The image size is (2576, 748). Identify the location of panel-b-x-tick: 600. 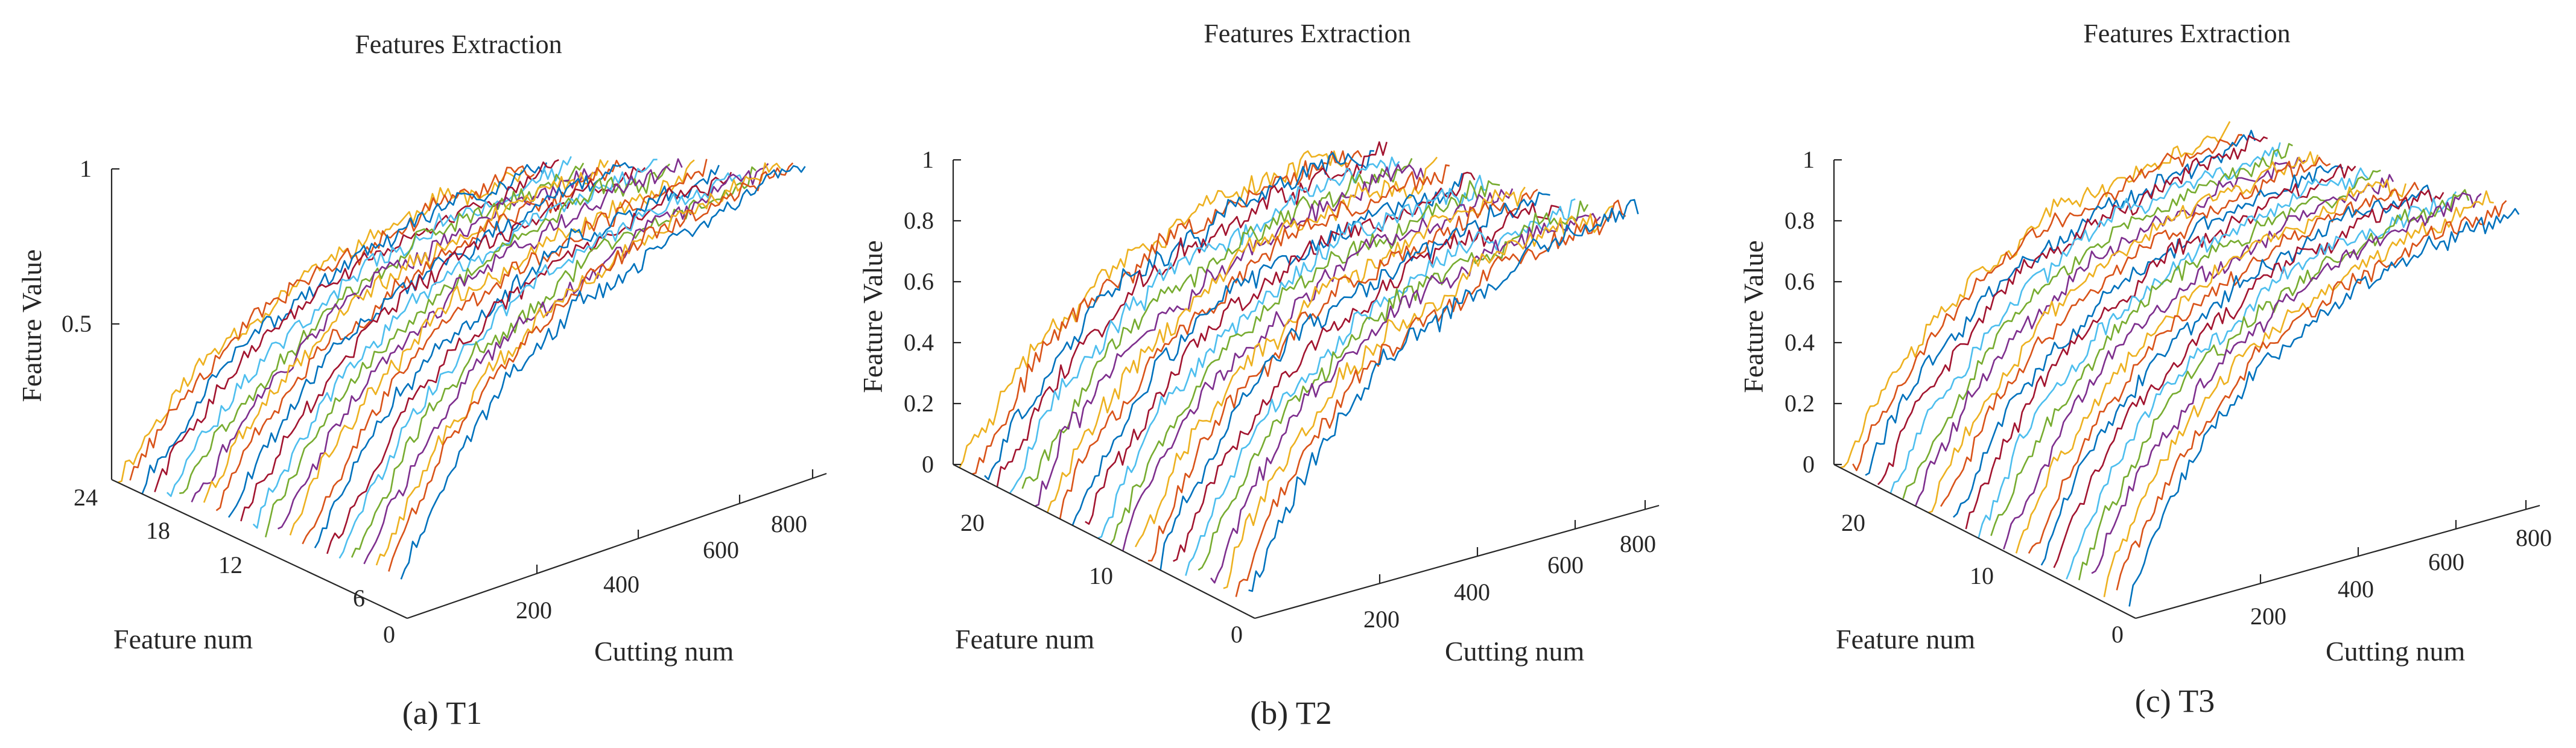
(1565, 564).